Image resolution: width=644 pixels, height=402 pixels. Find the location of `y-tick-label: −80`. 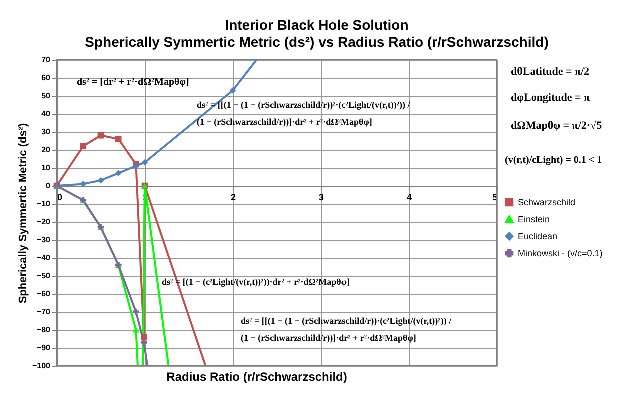

y-tick-label: −80 is located at coordinates (44, 330).